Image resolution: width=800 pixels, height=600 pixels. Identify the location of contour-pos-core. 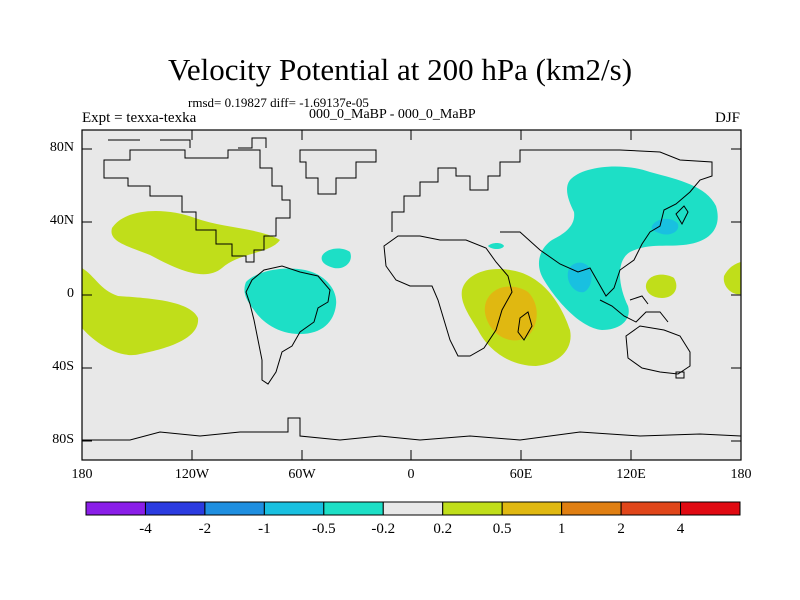
(510, 313).